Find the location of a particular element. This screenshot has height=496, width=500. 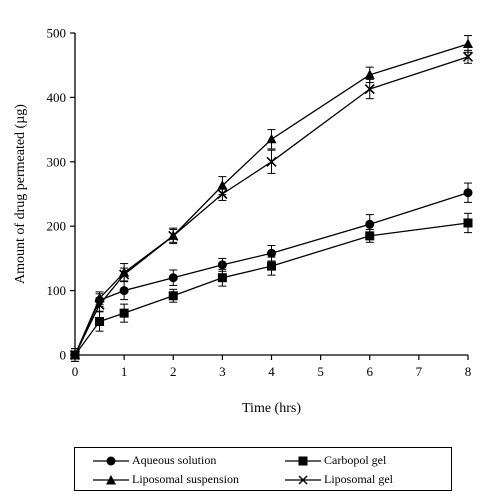

legend-item-aqueous-solution: Aqueous solution is located at coordinates (154, 460).